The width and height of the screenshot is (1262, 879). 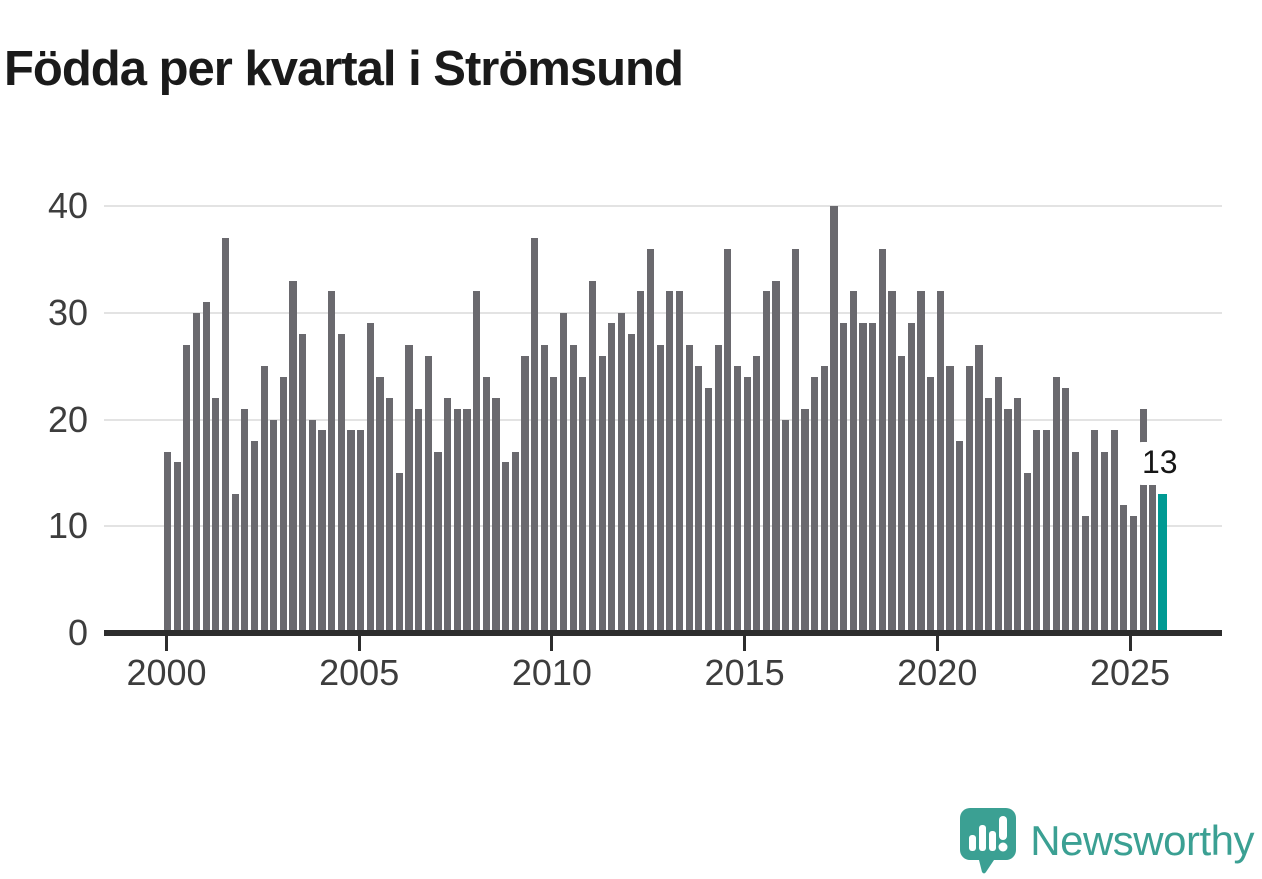 What do you see at coordinates (1130, 672) in the screenshot?
I see `x-axis-tick-label: 2025` at bounding box center [1130, 672].